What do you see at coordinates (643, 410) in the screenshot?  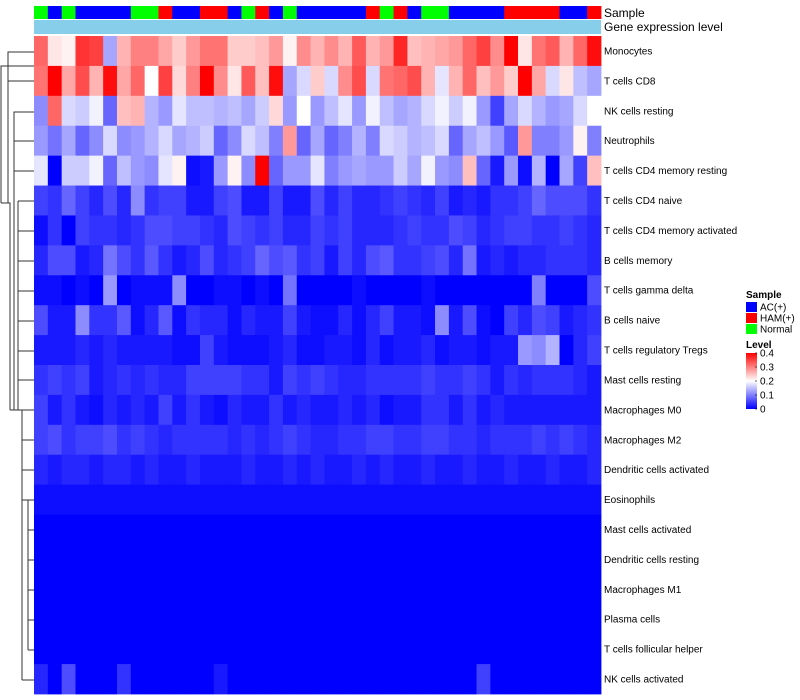 I see `row-label: Macrophages M0` at bounding box center [643, 410].